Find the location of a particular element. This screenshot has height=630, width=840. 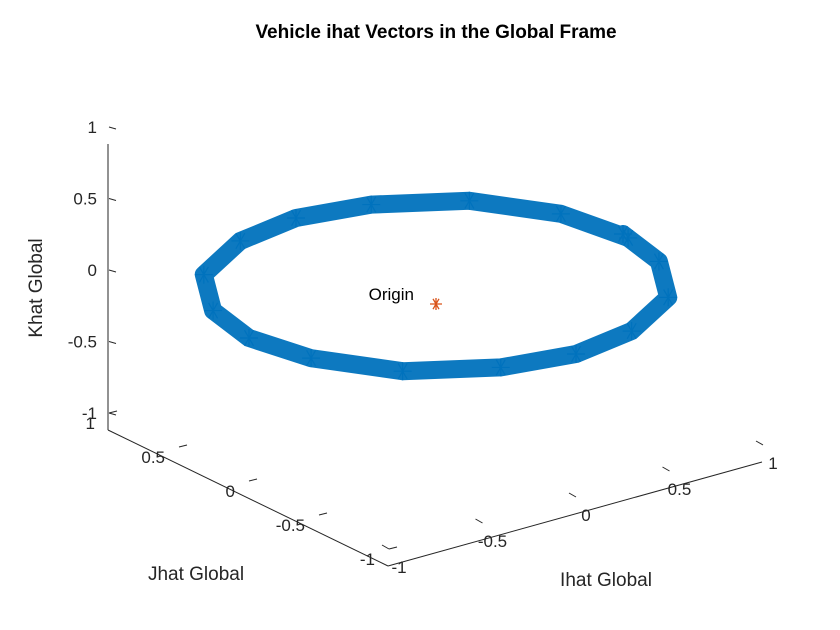

chart-title: Vehicle ihat Vectors in the Global Frame is located at coordinates (435, 32).